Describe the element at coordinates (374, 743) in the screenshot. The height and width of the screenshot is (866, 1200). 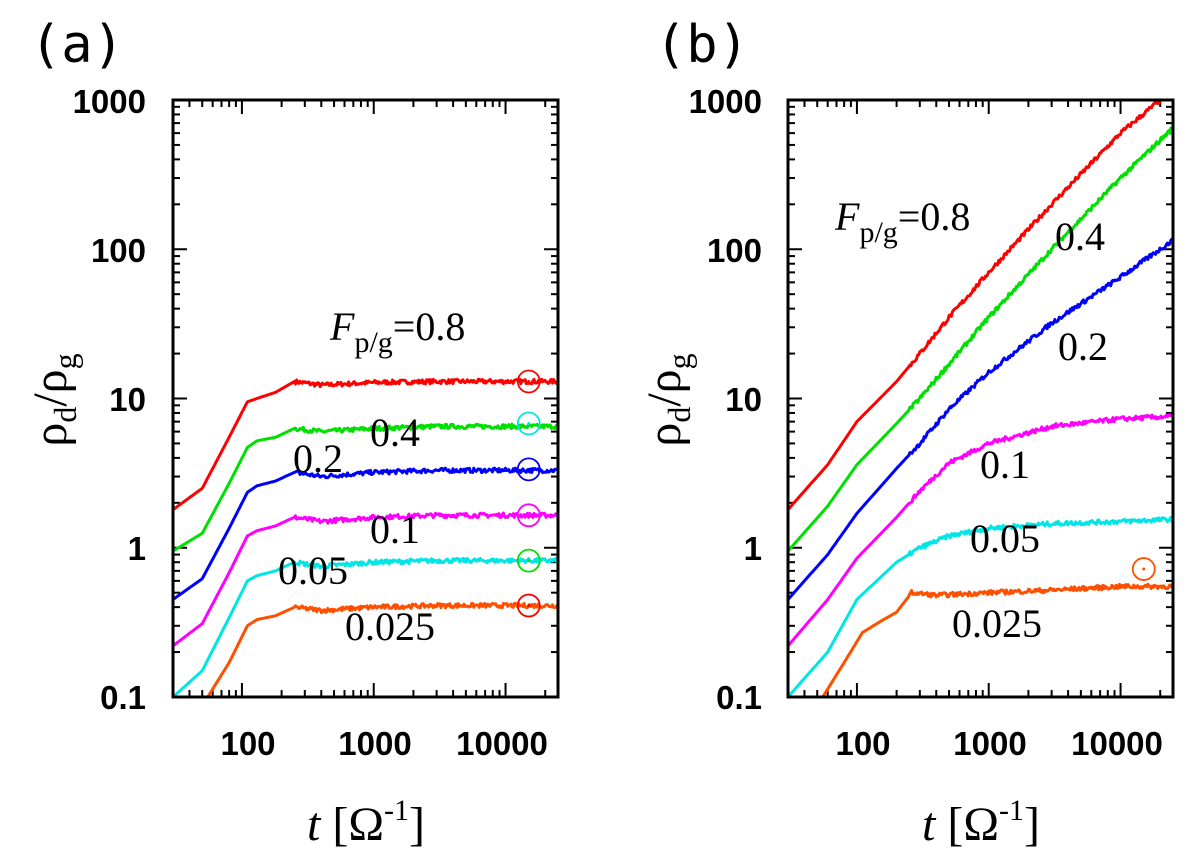
I see `panel-a-xtick-1000: 1000` at that location.